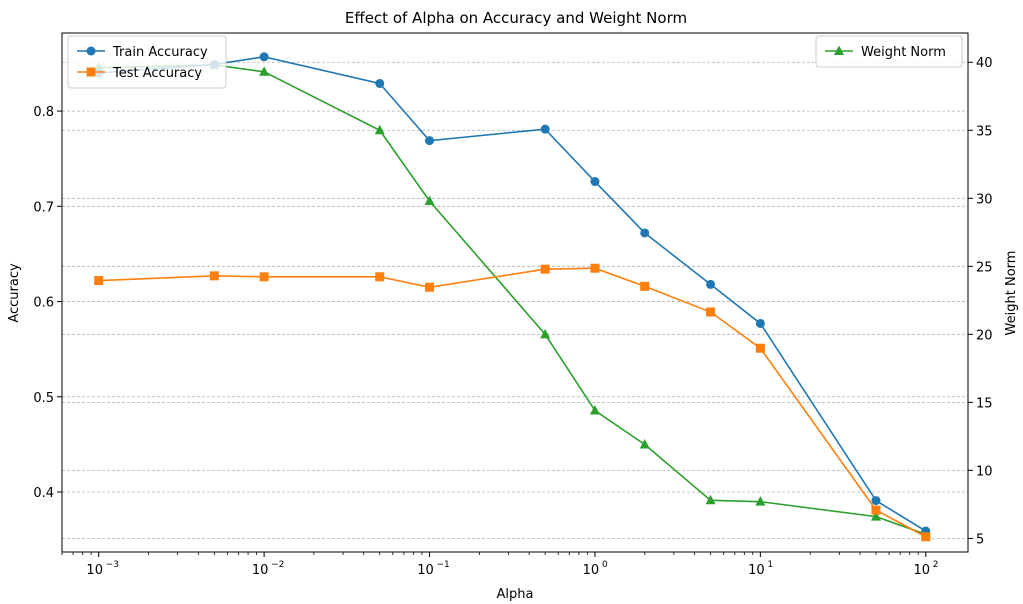  Describe the element at coordinates (43, 303) in the screenshot. I see `y-left-tick-label: 0.6` at that location.